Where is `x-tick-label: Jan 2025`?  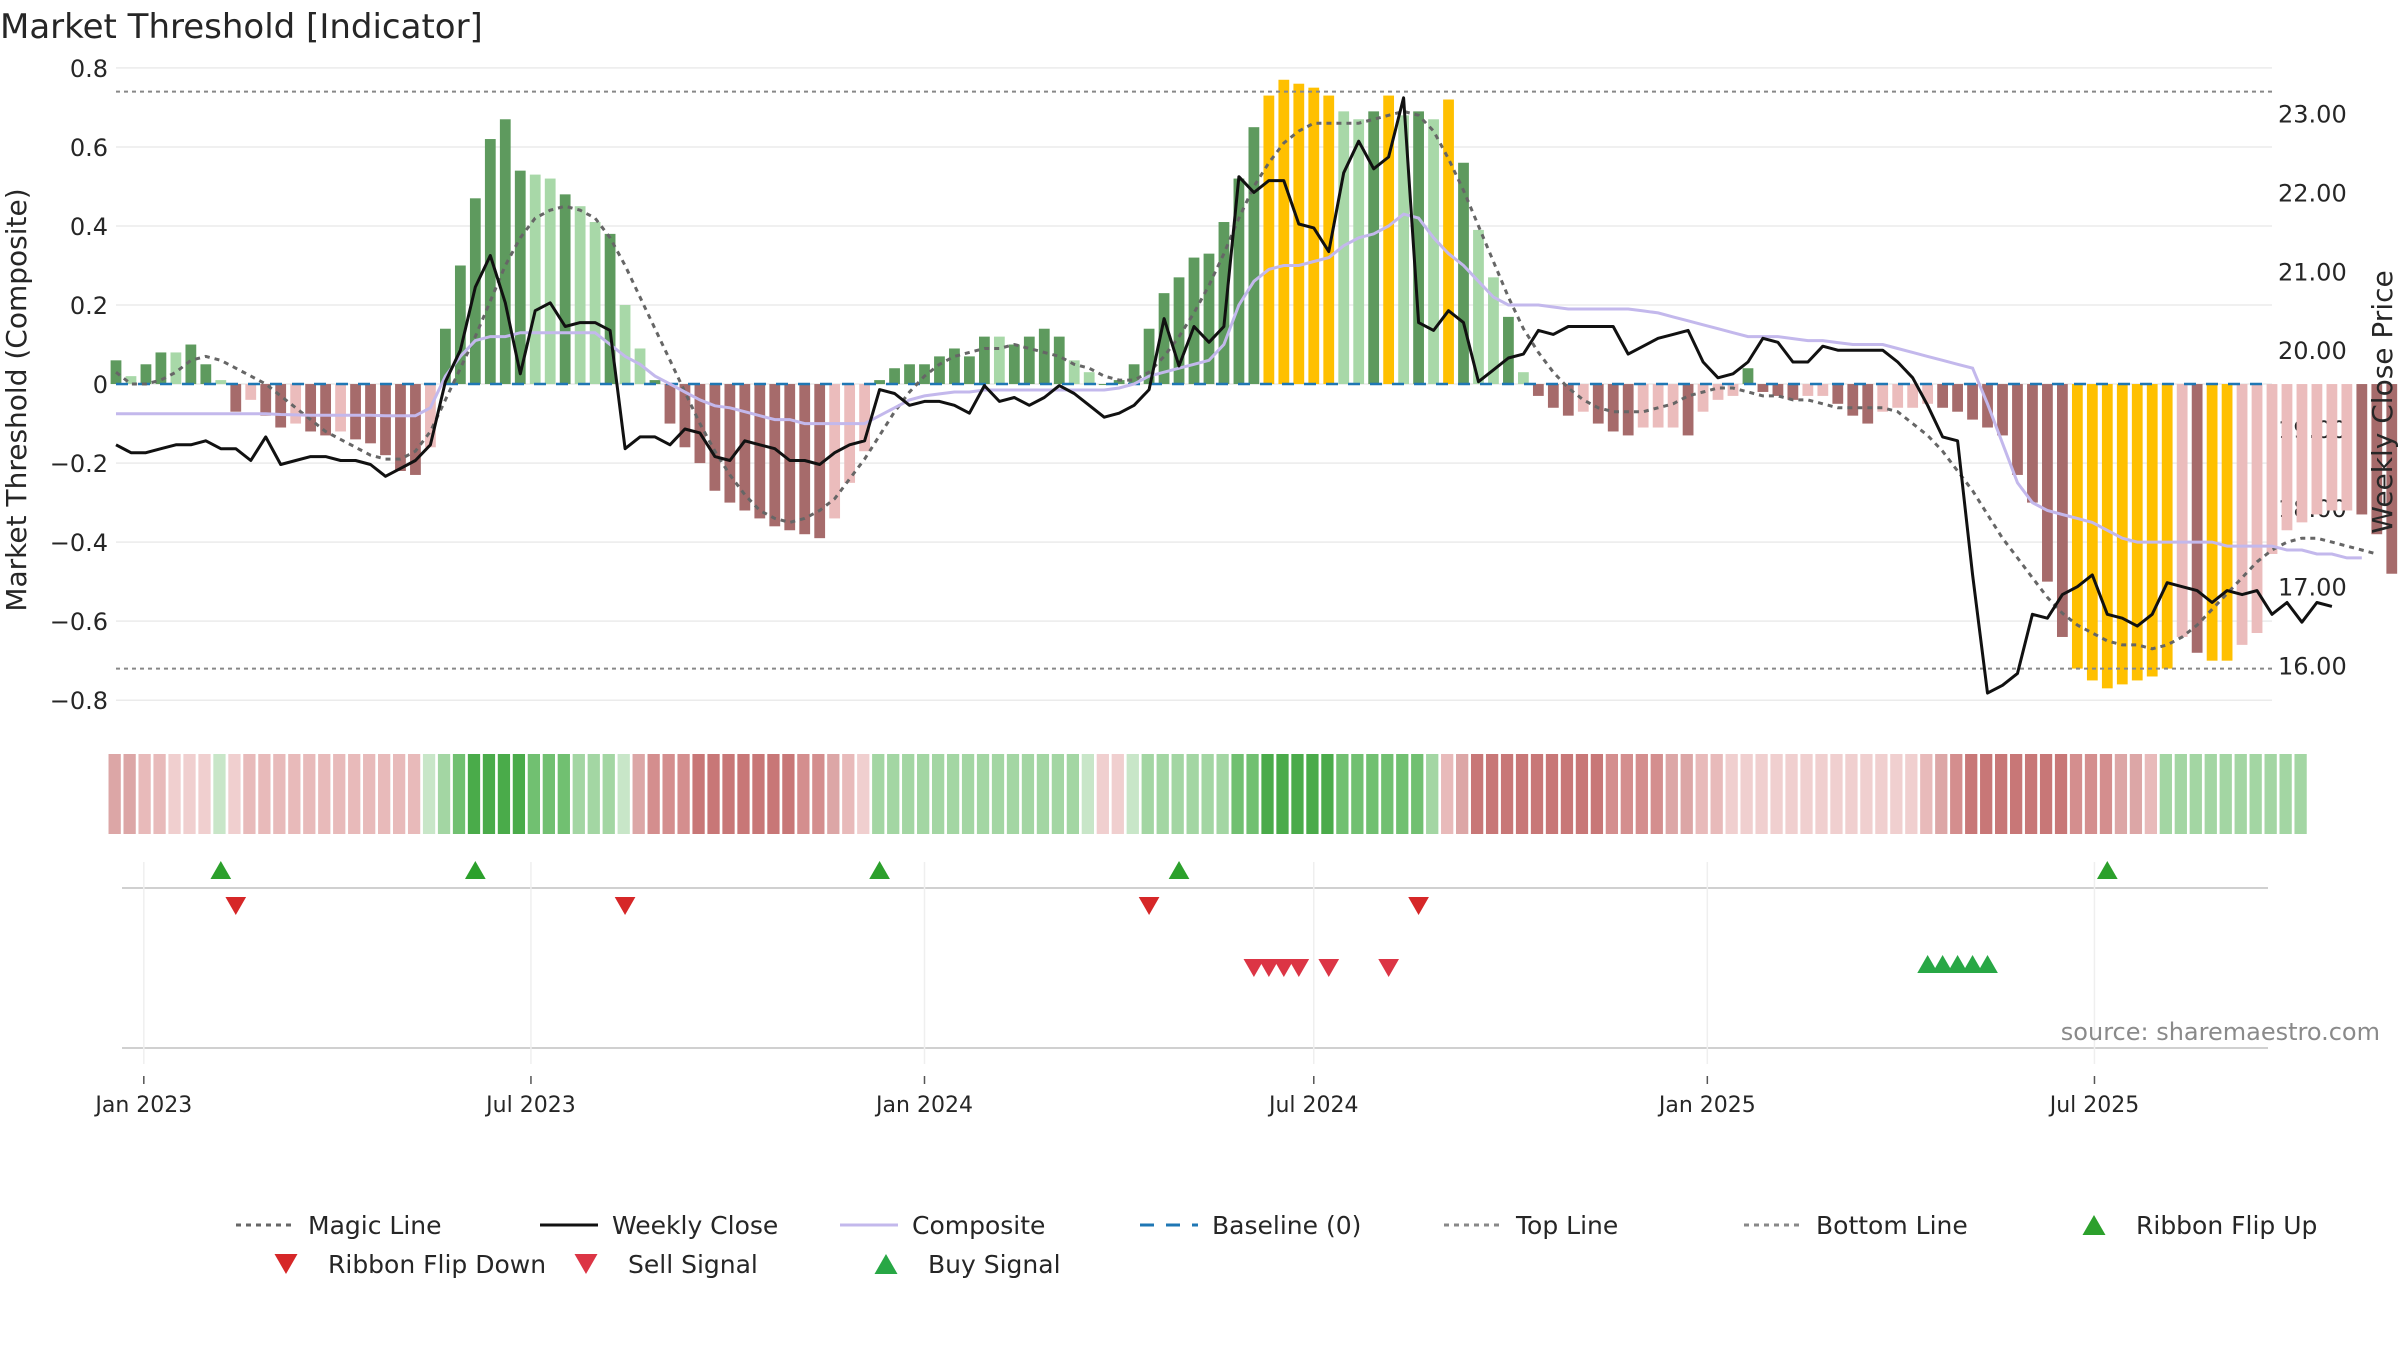 x-tick-label: Jan 2025 is located at coordinates (1706, 1105).